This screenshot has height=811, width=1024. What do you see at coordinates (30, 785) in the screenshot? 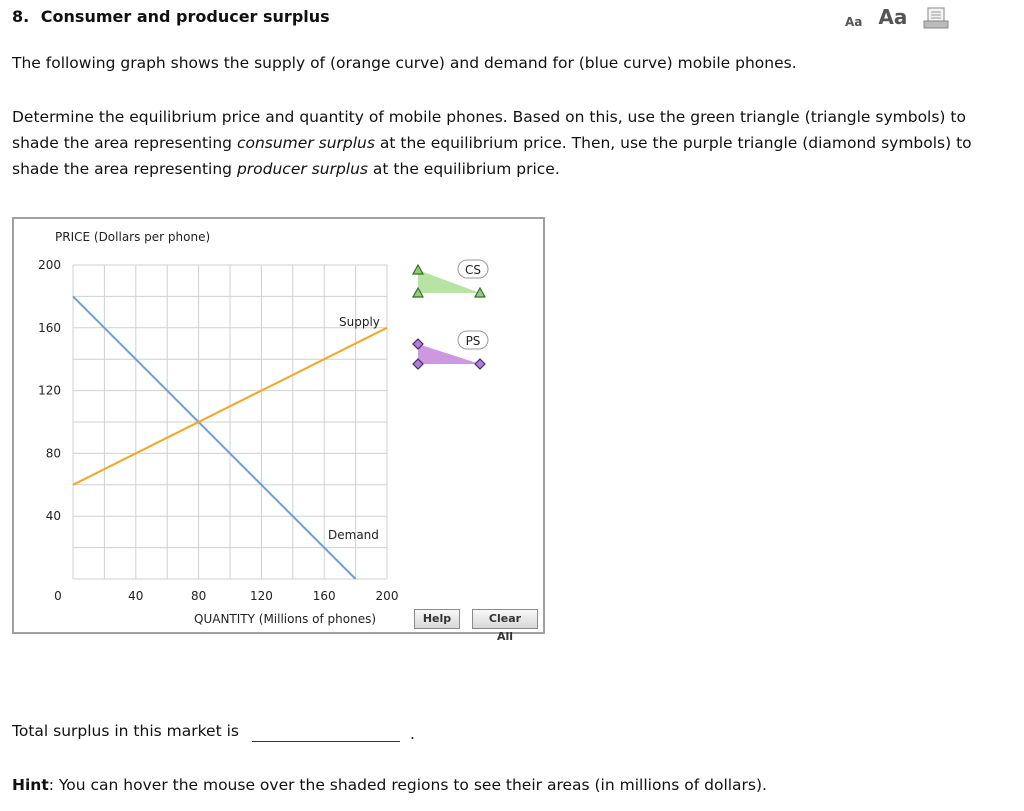
I see `hint-label: Hint` at bounding box center [30, 785].